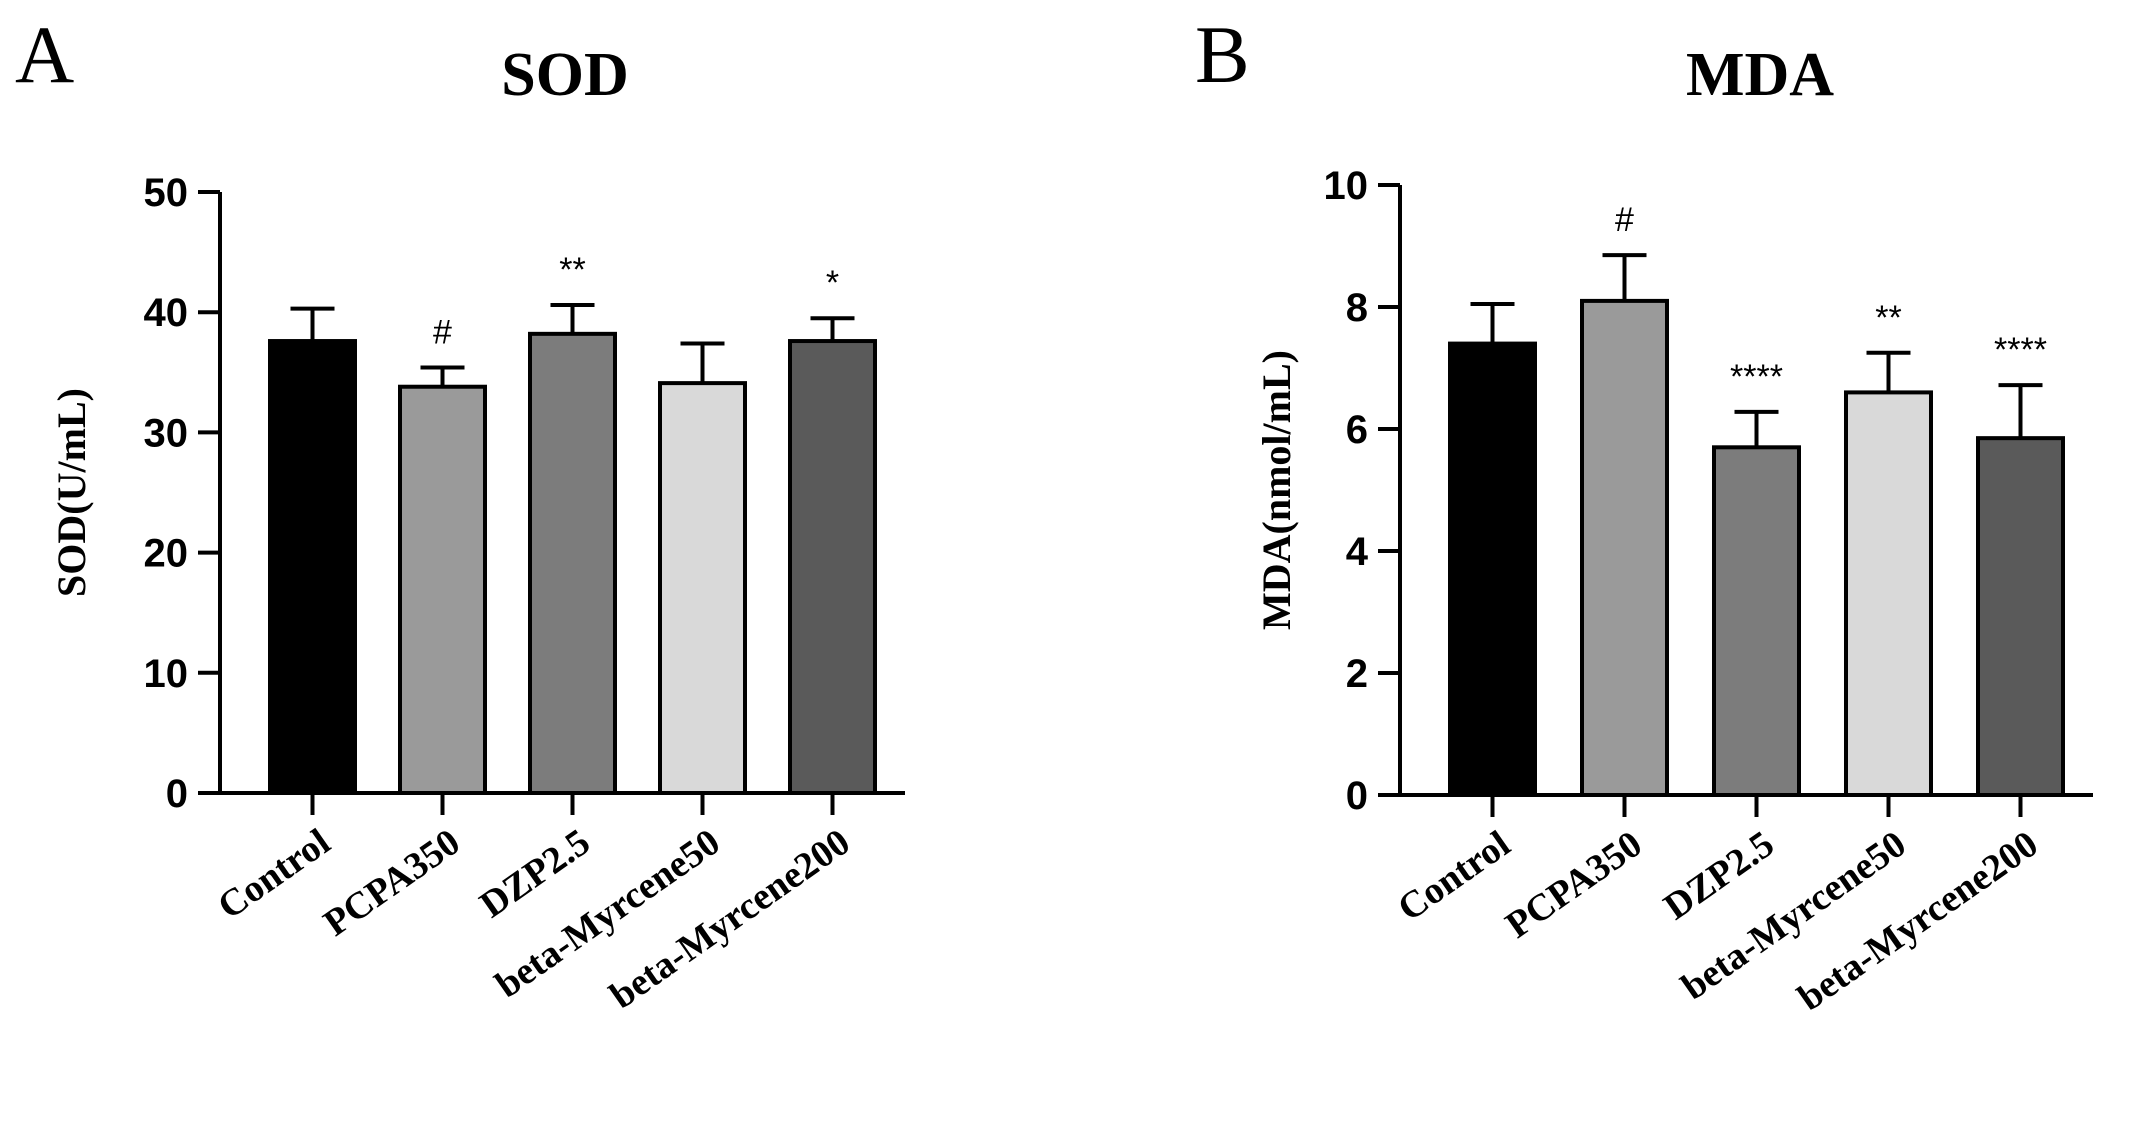 This screenshot has width=2135, height=1122. Describe the element at coordinates (1917, 921) in the screenshot. I see `panel-b-x-tick-label-4: beta-Myrcene200` at that location.